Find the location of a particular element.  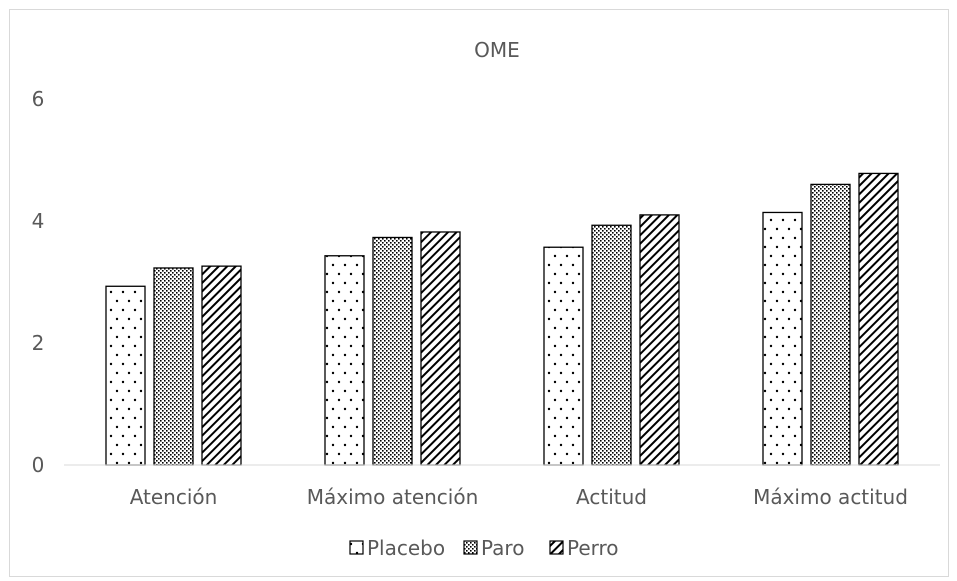

legend: Placebo Paro Perro is located at coordinates (484, 548).